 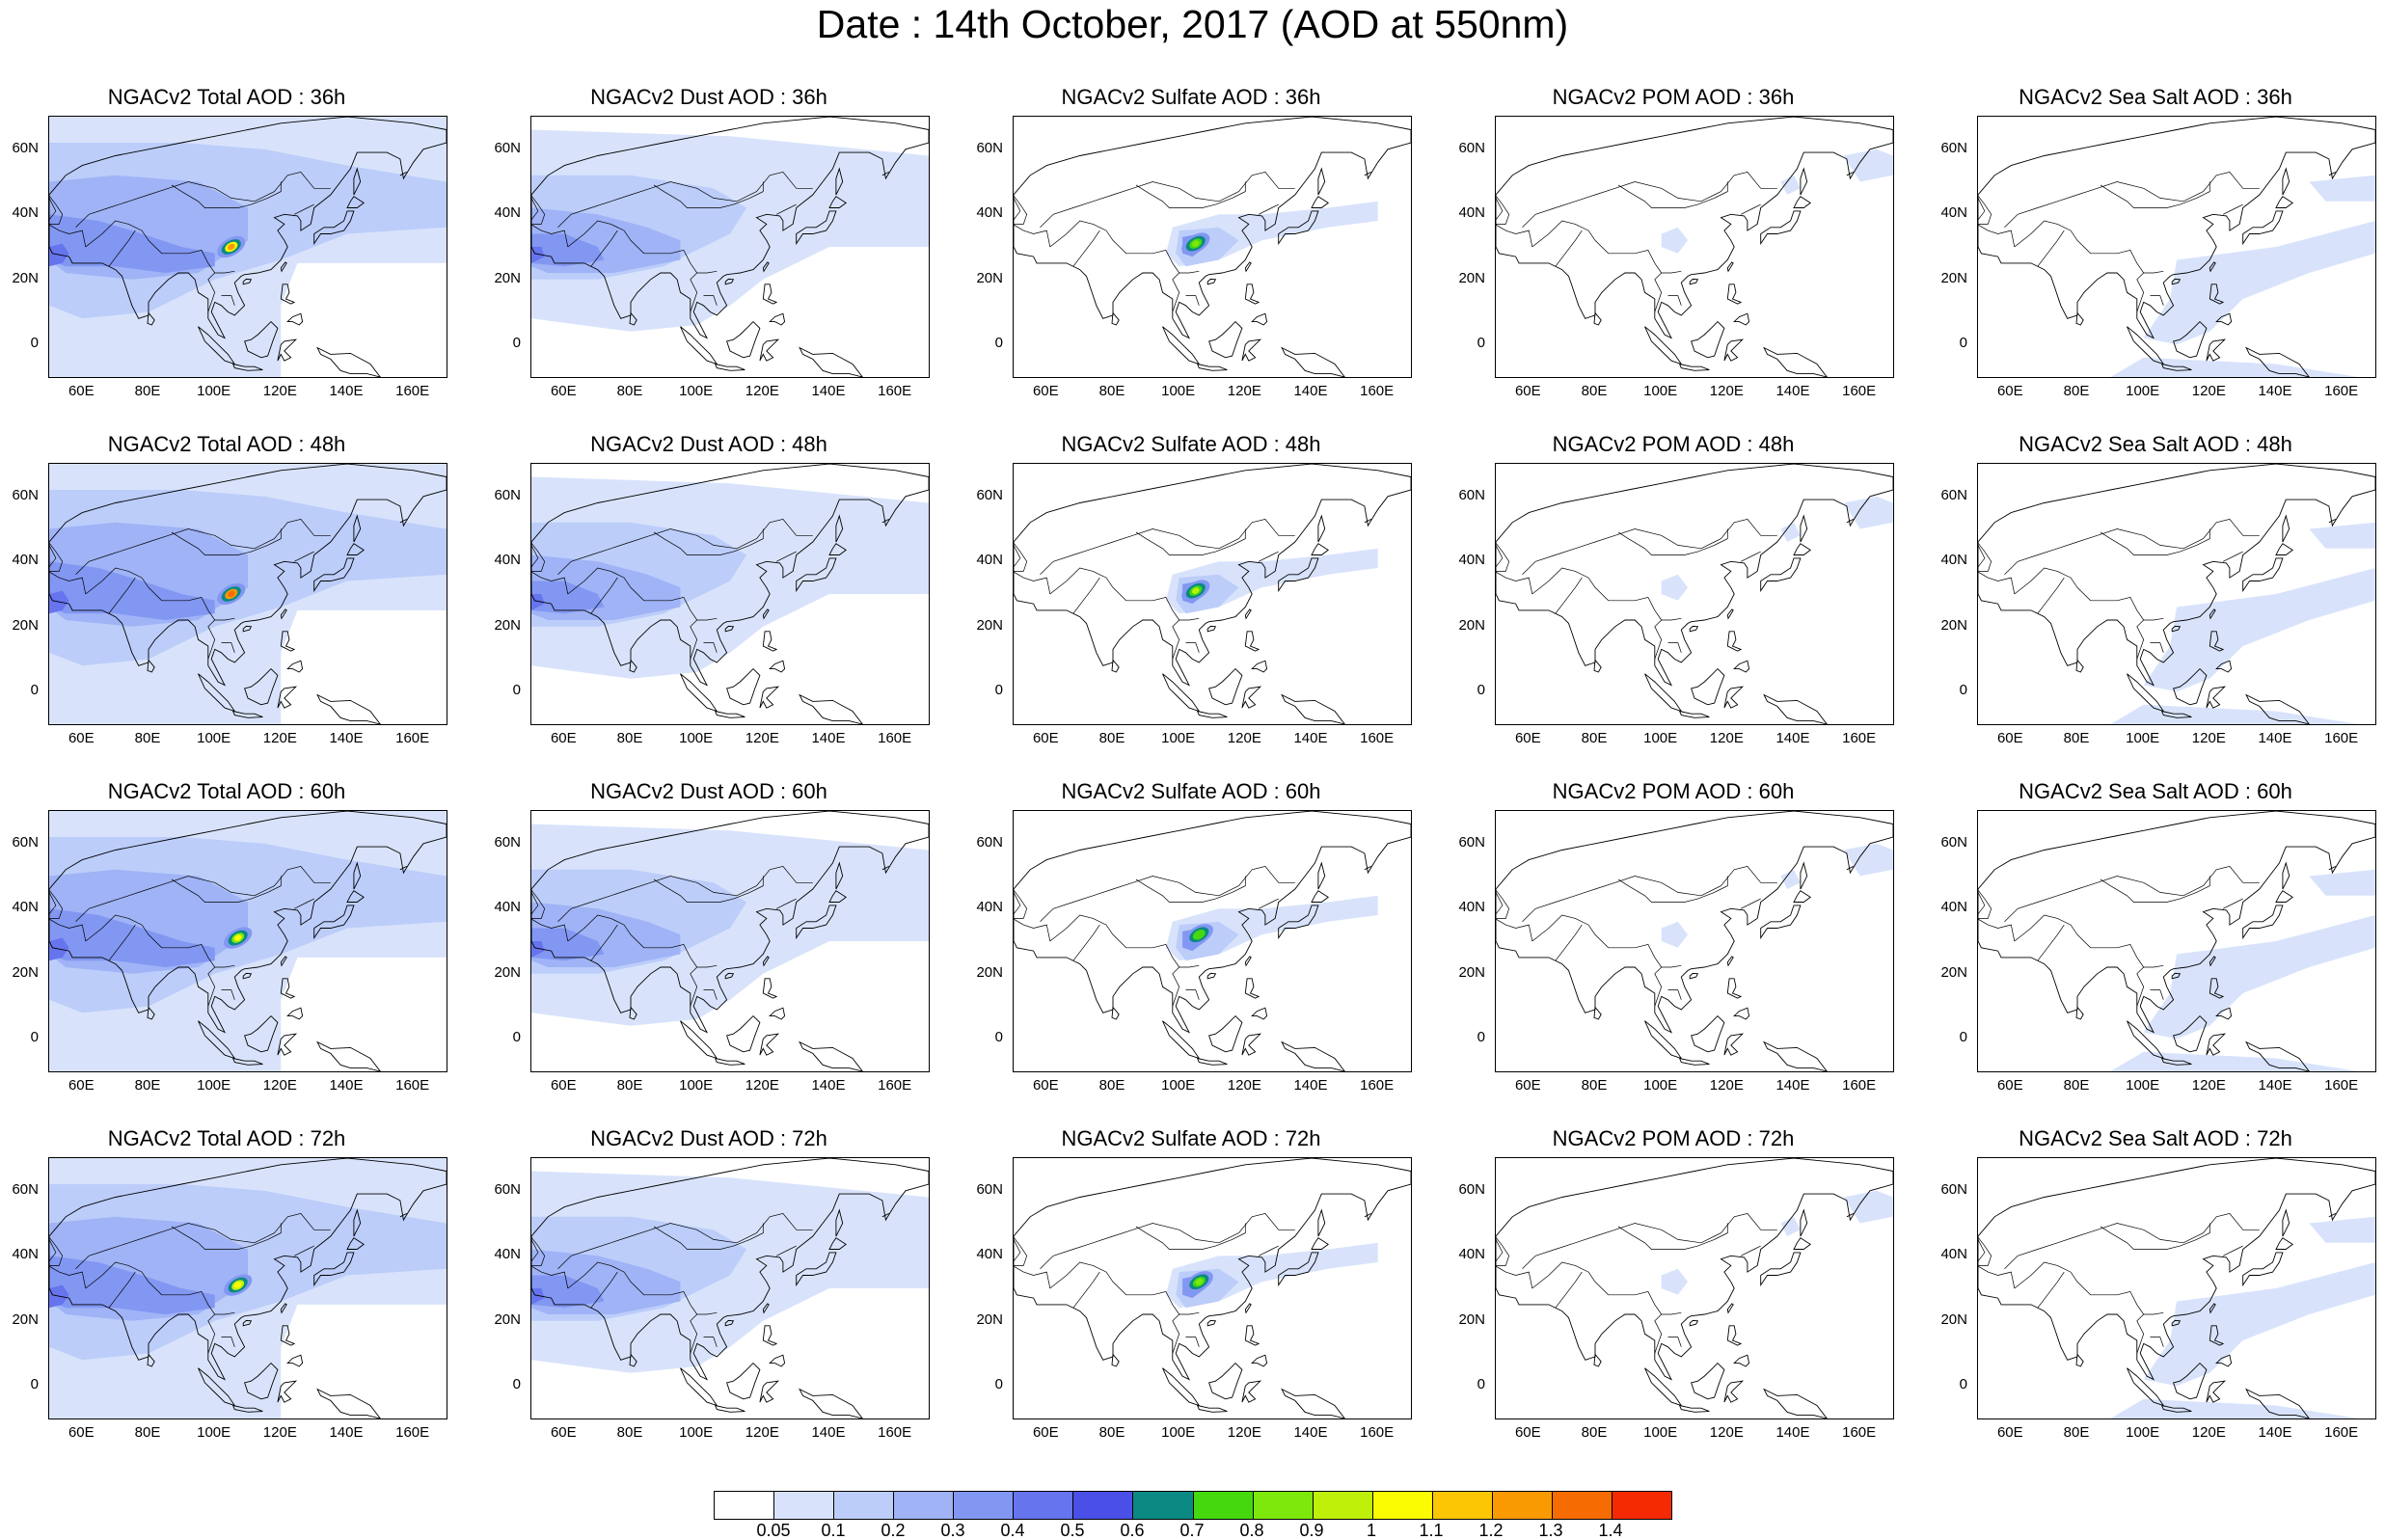 What do you see at coordinates (1694, 714) in the screenshot?
I see `coastline-java` at bounding box center [1694, 714].